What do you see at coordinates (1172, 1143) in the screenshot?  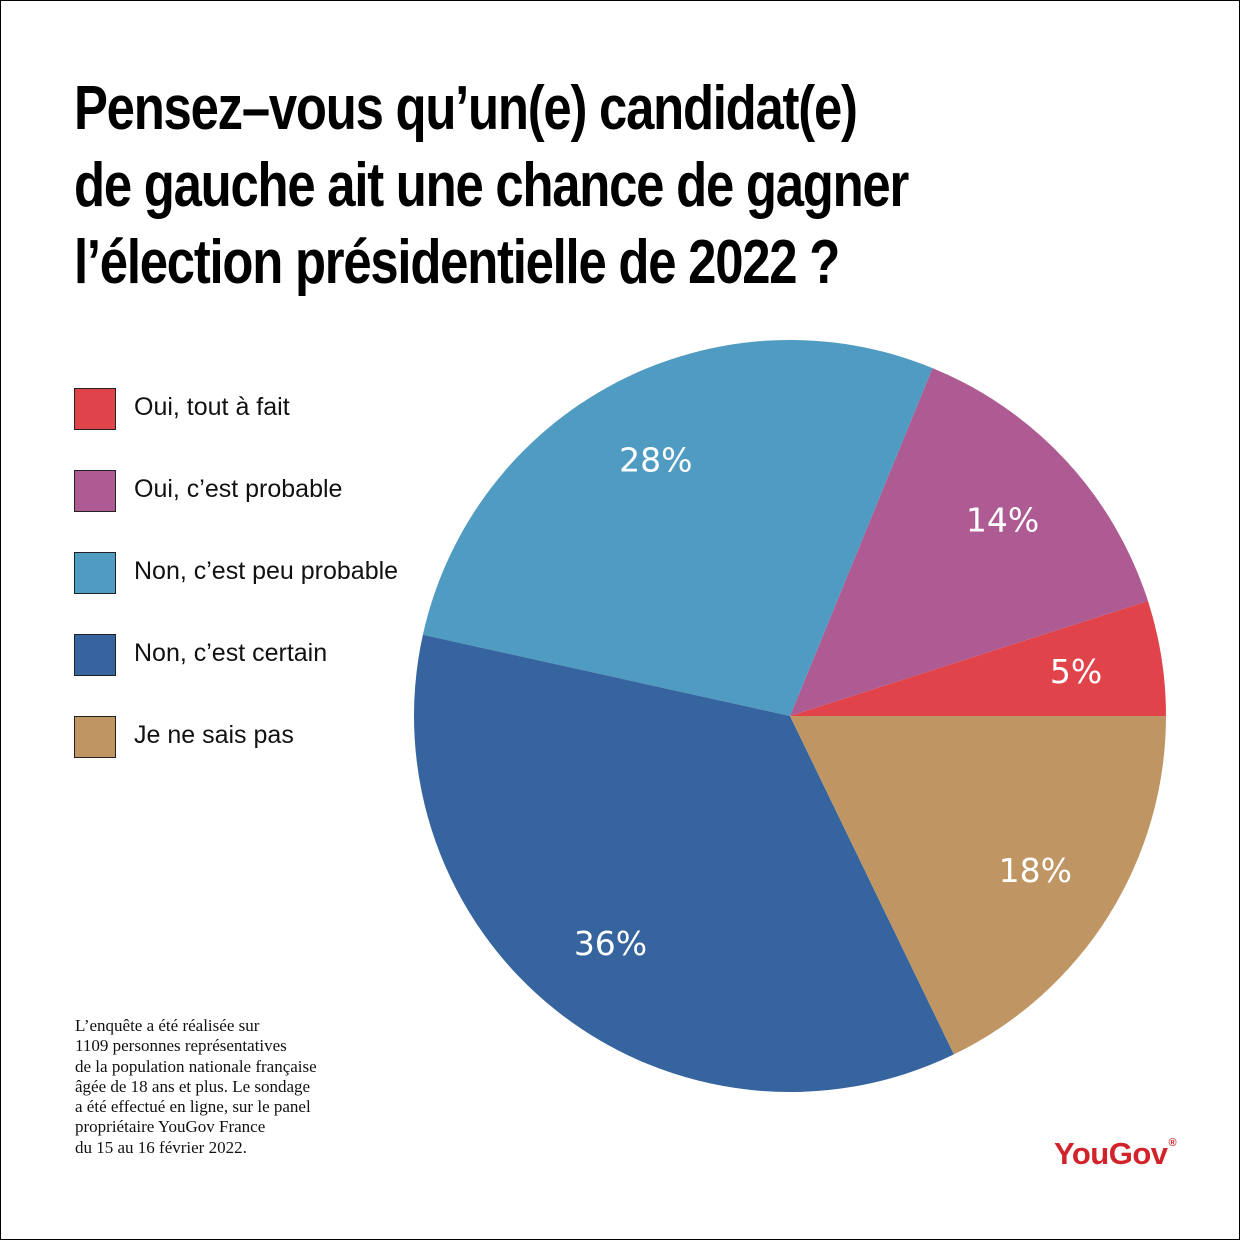 I see `registered-mark: ®` at bounding box center [1172, 1143].